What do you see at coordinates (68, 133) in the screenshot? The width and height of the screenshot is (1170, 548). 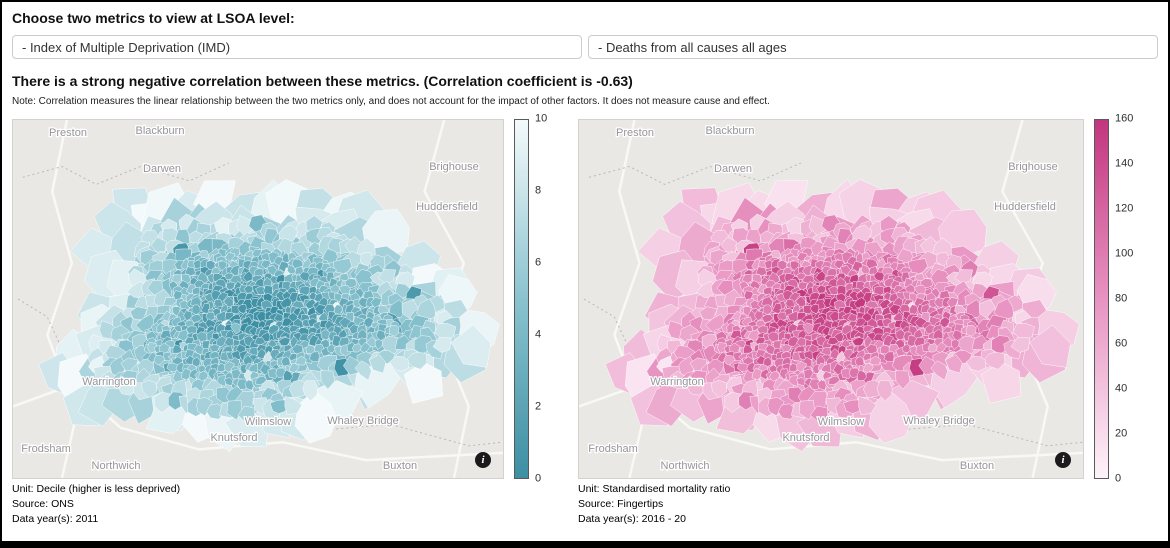 I see `city-label: Preston` at bounding box center [68, 133].